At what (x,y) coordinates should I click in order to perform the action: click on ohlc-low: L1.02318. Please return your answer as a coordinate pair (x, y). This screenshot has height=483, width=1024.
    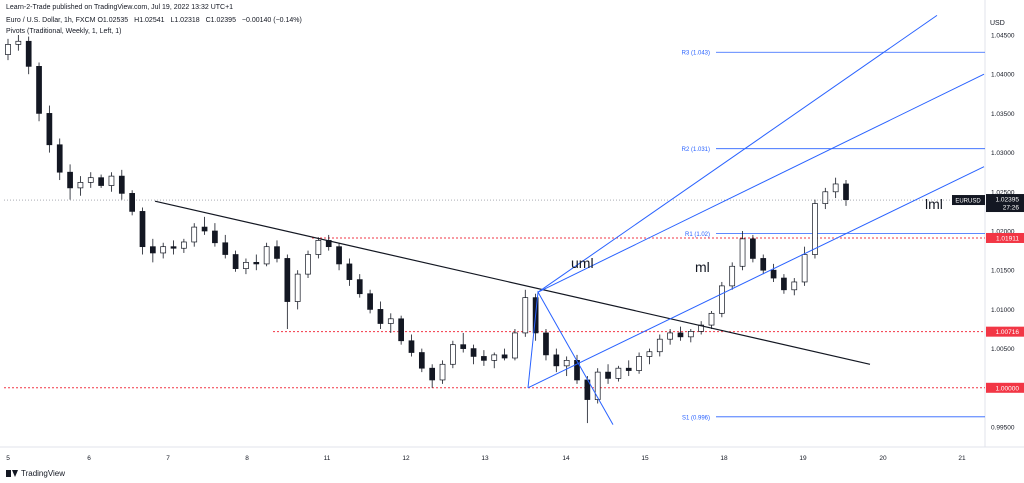
    Looking at the image, I should click on (185, 20).